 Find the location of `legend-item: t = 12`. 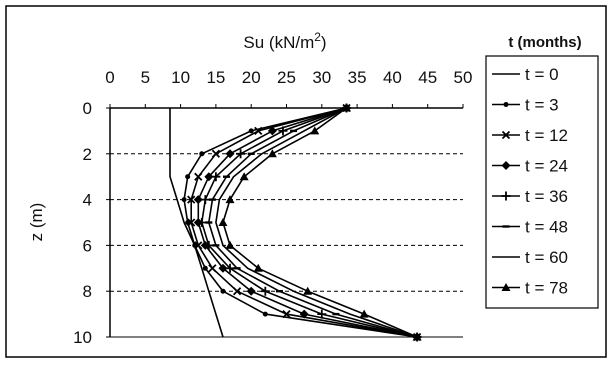

legend-item: t = 12 is located at coordinates (530, 135).